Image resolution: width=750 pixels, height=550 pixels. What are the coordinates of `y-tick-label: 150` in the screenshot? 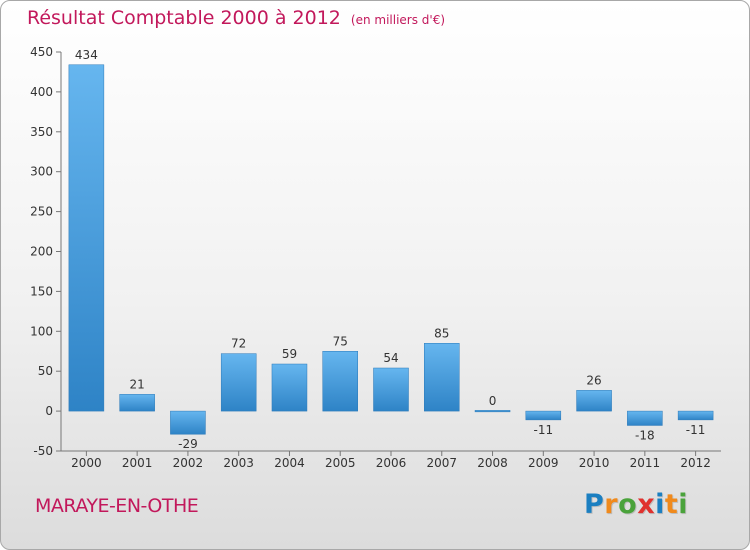 It's located at (41, 291).